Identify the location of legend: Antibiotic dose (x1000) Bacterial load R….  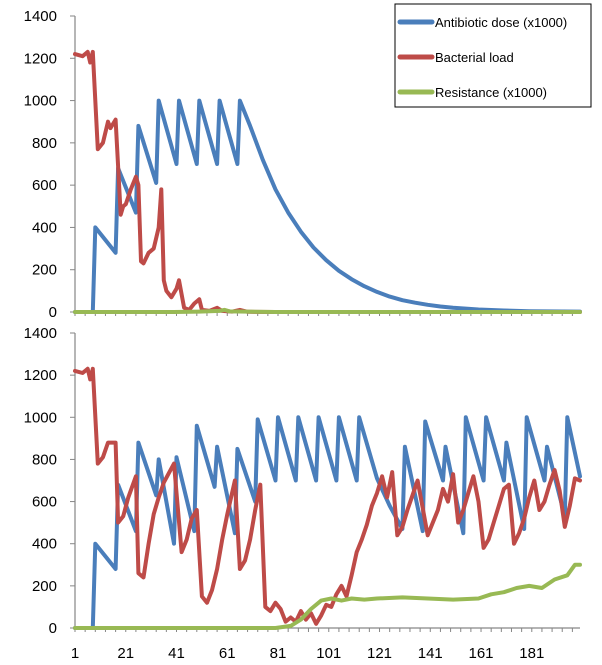
(493, 55).